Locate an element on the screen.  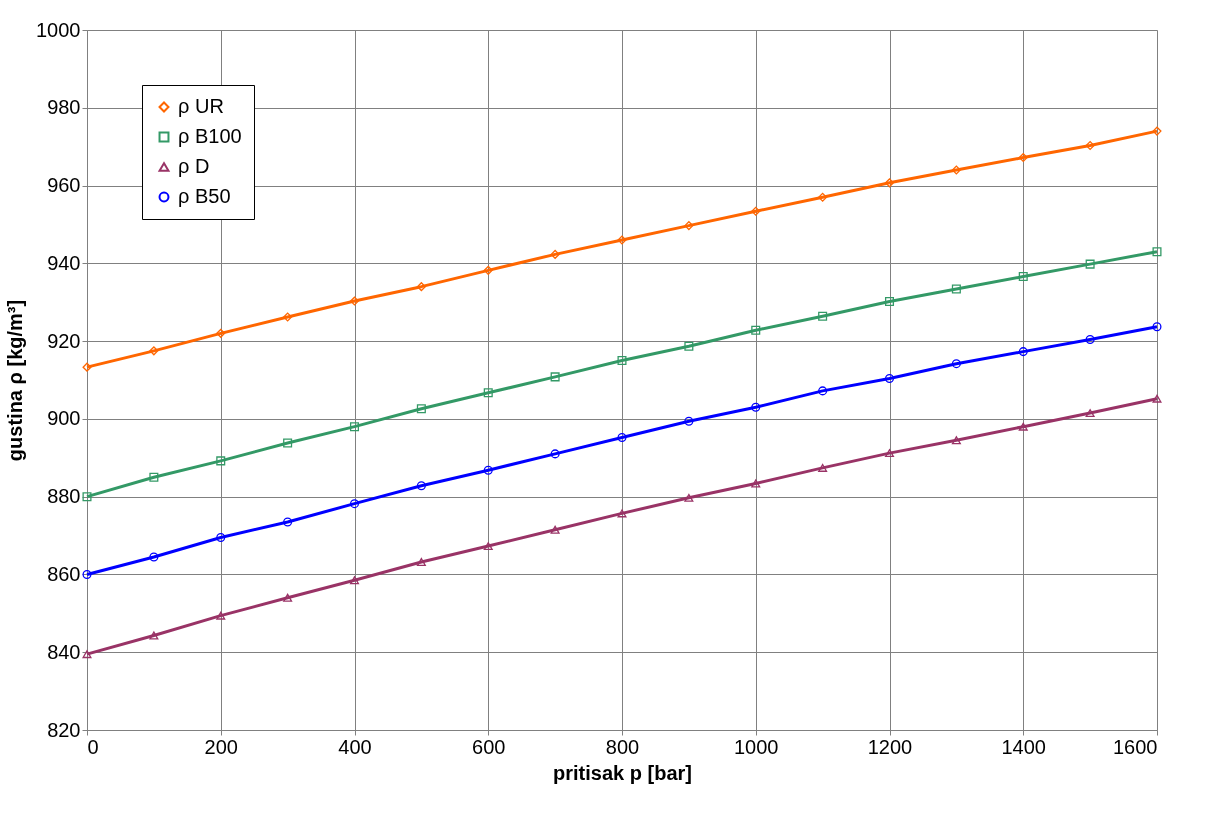
y-tick-label: 940 is located at coordinates (64, 262).